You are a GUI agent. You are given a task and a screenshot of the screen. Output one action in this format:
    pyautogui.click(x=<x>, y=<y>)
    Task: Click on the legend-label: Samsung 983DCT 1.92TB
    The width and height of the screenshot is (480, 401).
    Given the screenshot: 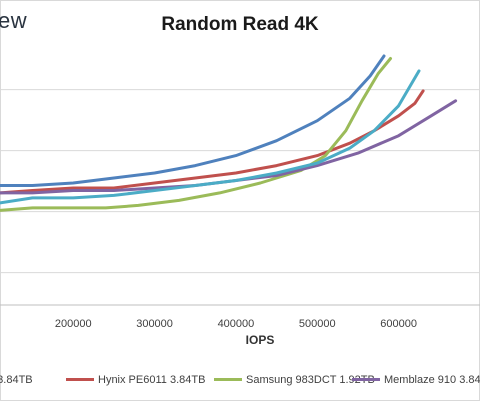 What is the action you would take?
    pyautogui.click(x=310, y=380)
    